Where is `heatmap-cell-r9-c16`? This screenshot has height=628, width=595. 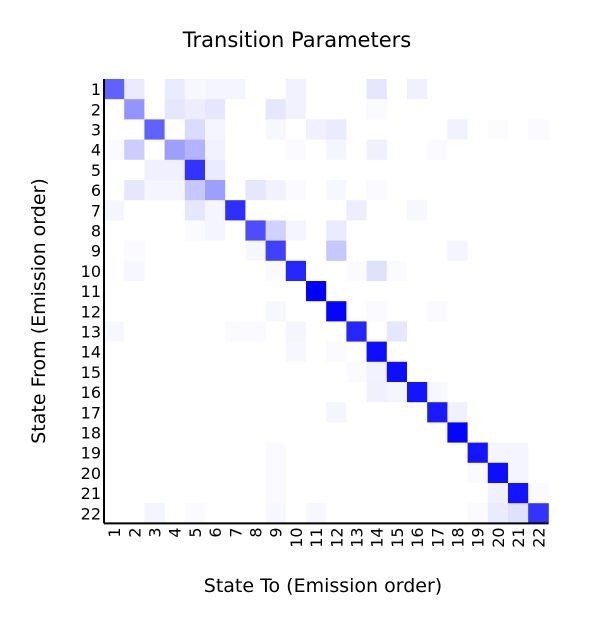
heatmap-cell-r9-c16 is located at coordinates (417, 251).